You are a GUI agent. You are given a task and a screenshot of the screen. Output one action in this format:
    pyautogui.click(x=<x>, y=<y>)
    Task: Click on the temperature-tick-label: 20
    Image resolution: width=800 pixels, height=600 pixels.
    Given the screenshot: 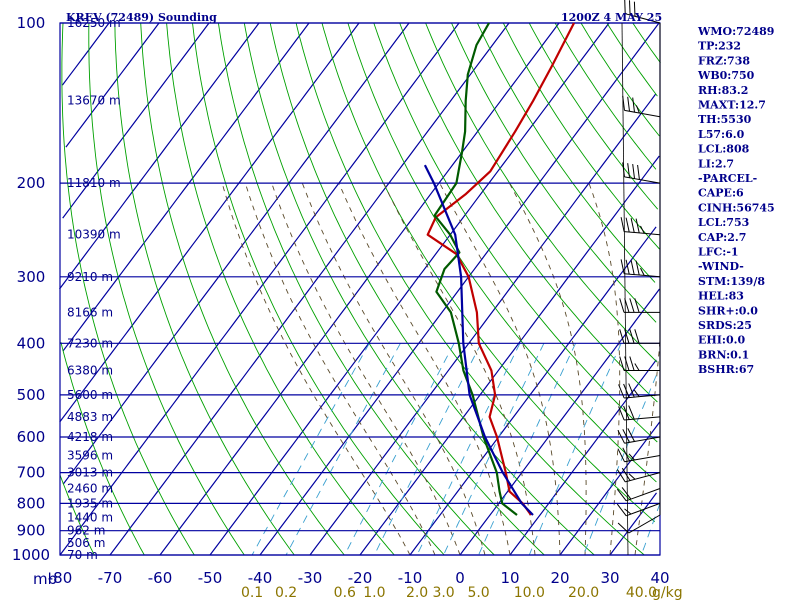 What is the action you would take?
    pyautogui.click(x=559, y=578)
    